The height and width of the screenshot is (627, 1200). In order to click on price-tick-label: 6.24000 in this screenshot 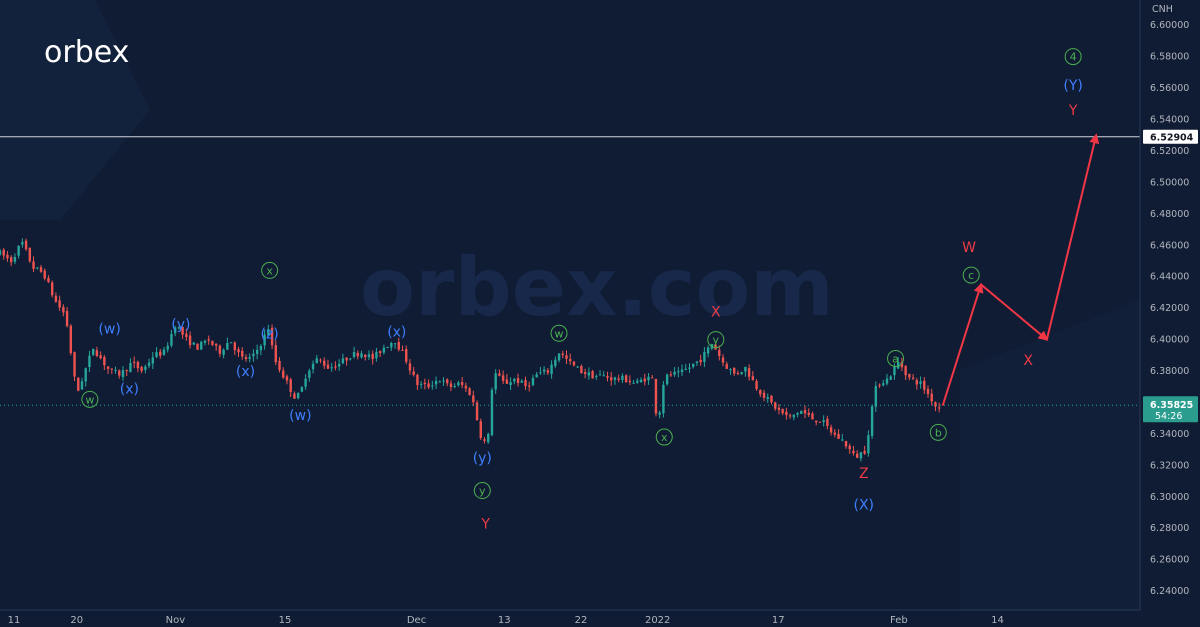, I will do `click(1169, 591)`.